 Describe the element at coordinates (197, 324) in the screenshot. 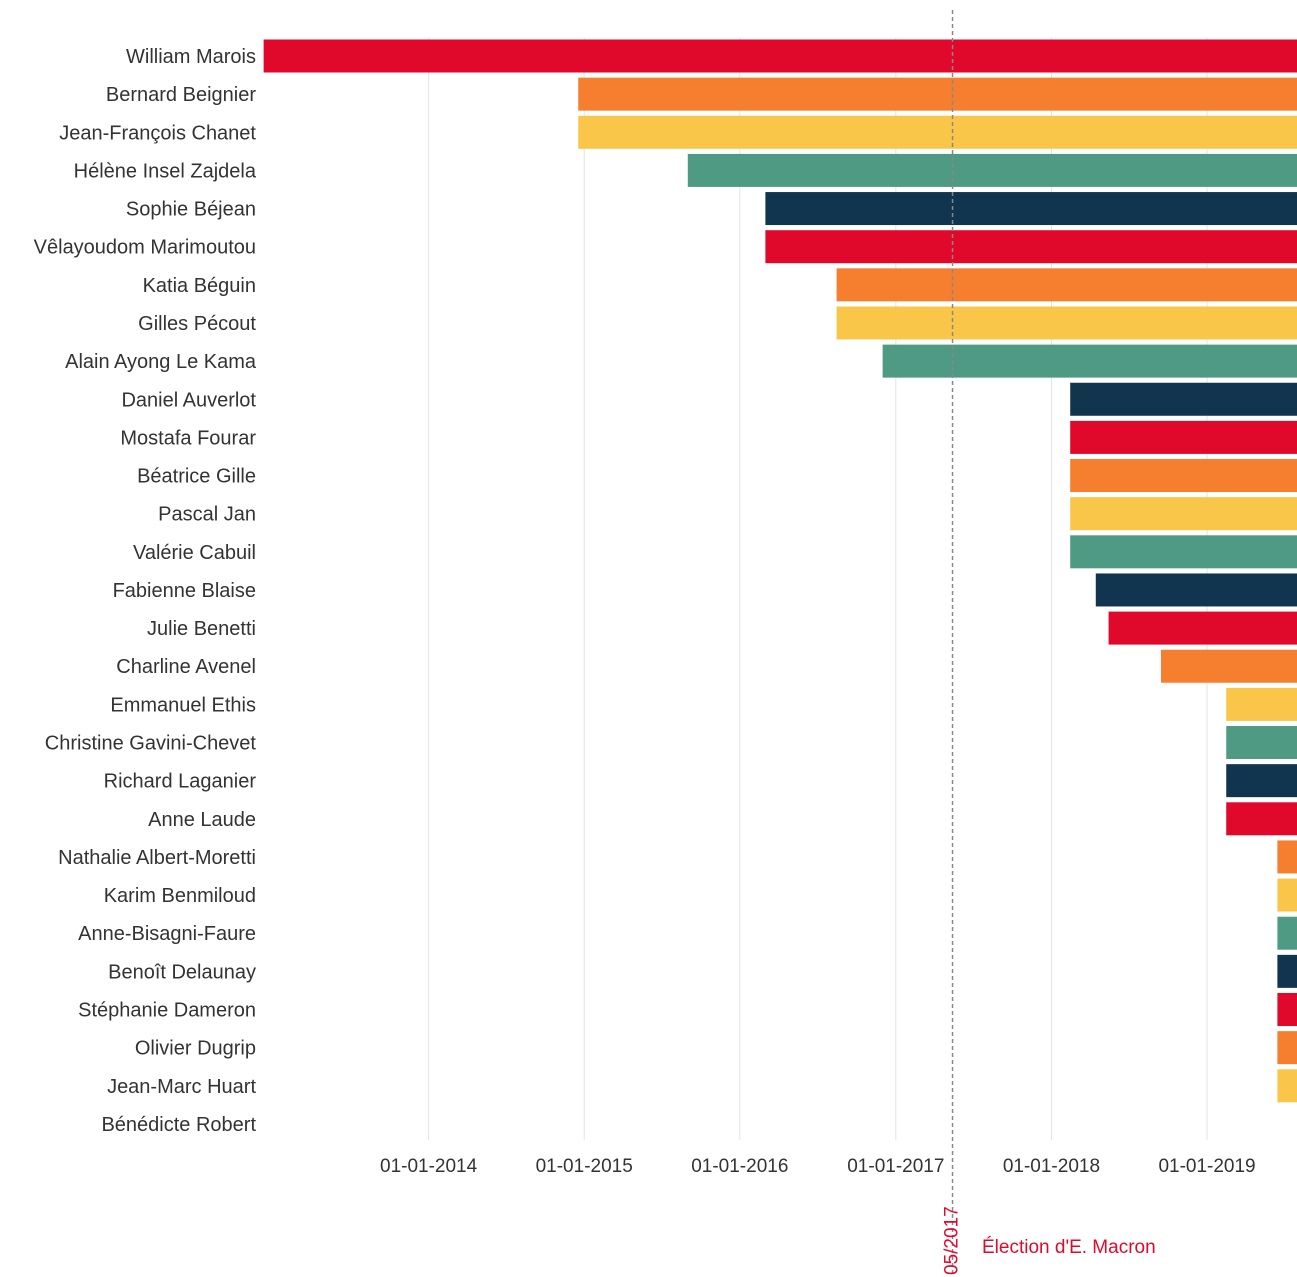

I see `category-label: Gilles Pécout` at that location.